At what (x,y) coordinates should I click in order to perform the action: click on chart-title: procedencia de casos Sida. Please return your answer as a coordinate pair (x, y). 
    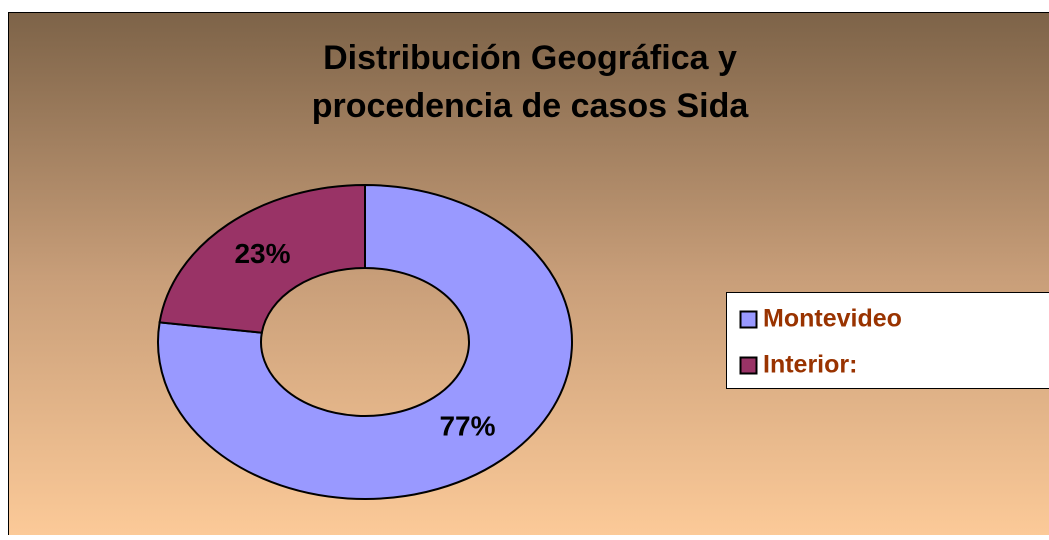
    Looking at the image, I should click on (531, 106).